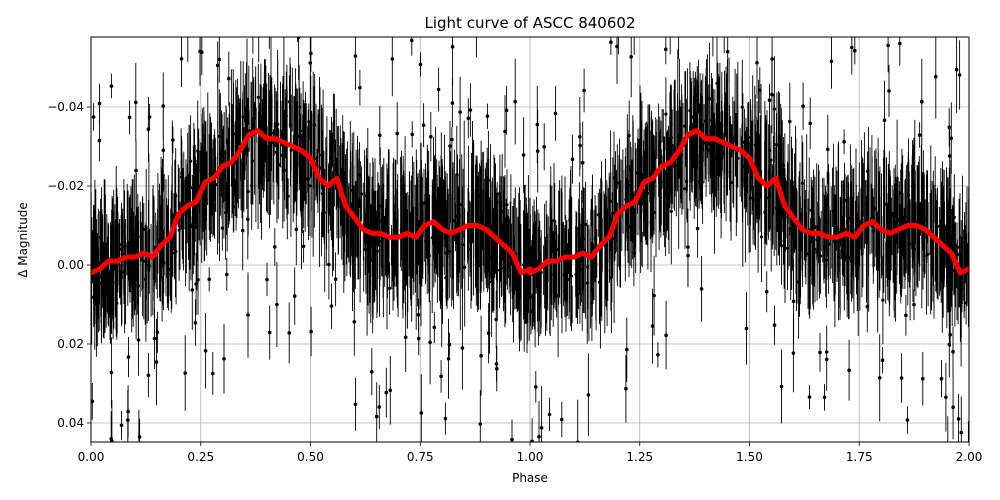  What do you see at coordinates (530, 457) in the screenshot?
I see `x-tick-label: 1.00` at bounding box center [530, 457].